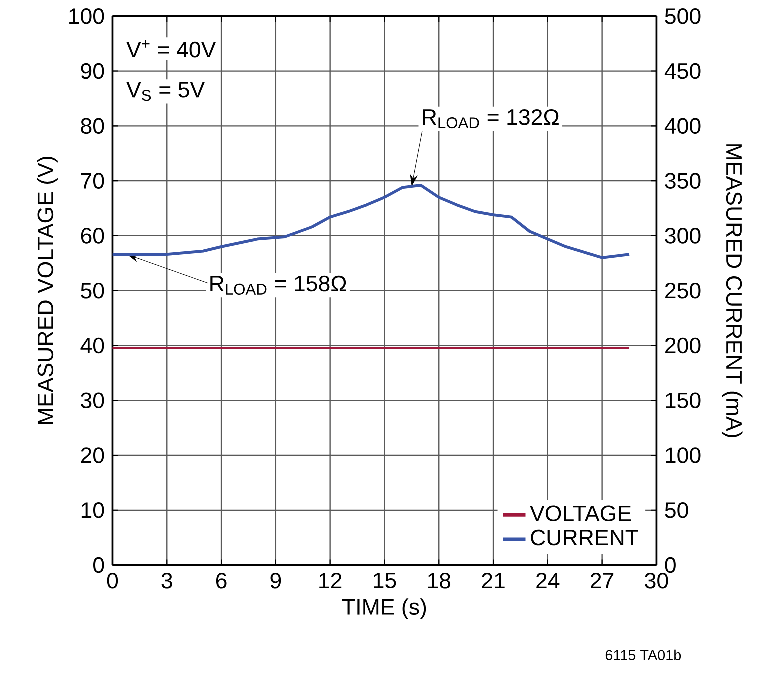 This screenshot has width=760, height=689. I want to click on annotation: R$_{LOAD}$ = 158Ω, so click(278, 286).